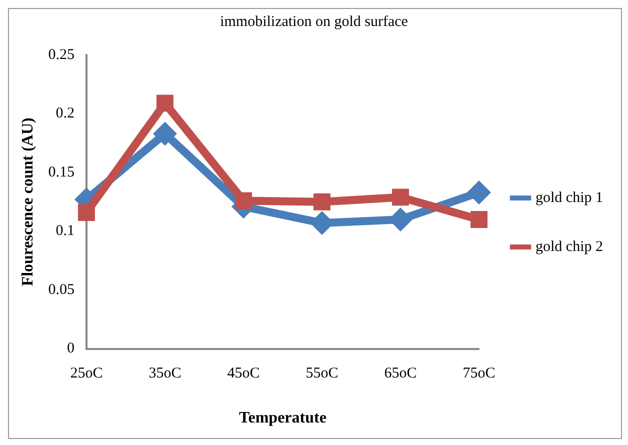 Image resolution: width=628 pixels, height=445 pixels. I want to click on chart-title: immobilization on gold surface, so click(314, 22).